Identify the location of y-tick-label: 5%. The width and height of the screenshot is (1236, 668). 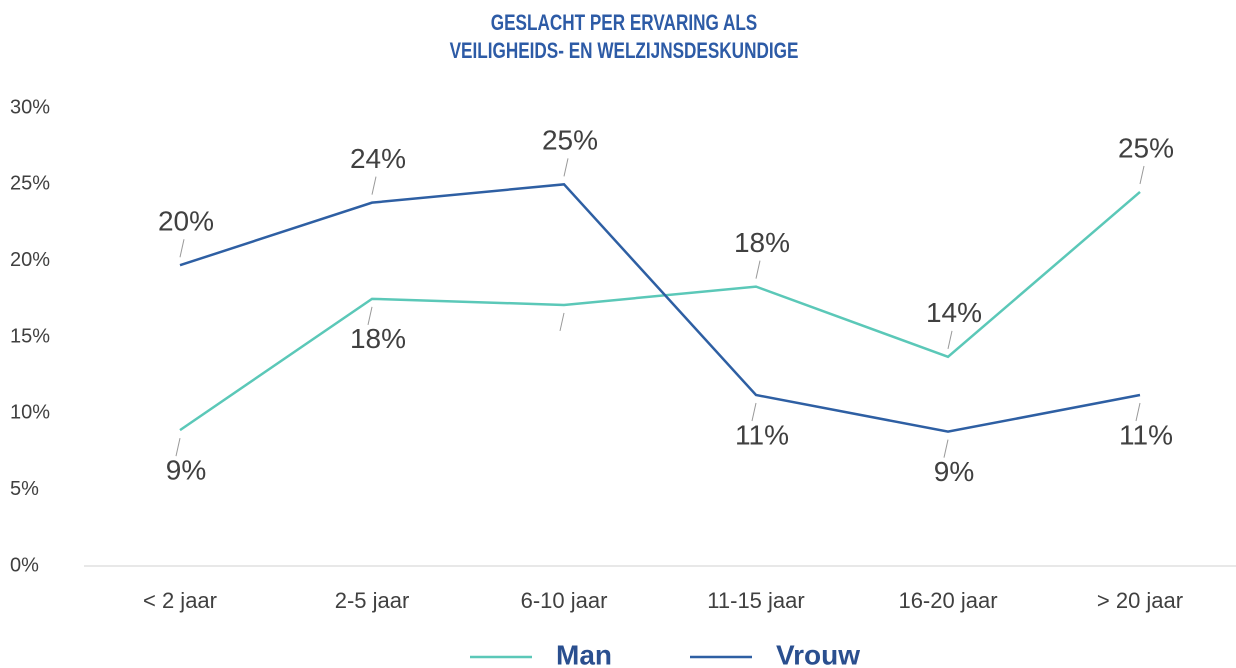
(24, 489).